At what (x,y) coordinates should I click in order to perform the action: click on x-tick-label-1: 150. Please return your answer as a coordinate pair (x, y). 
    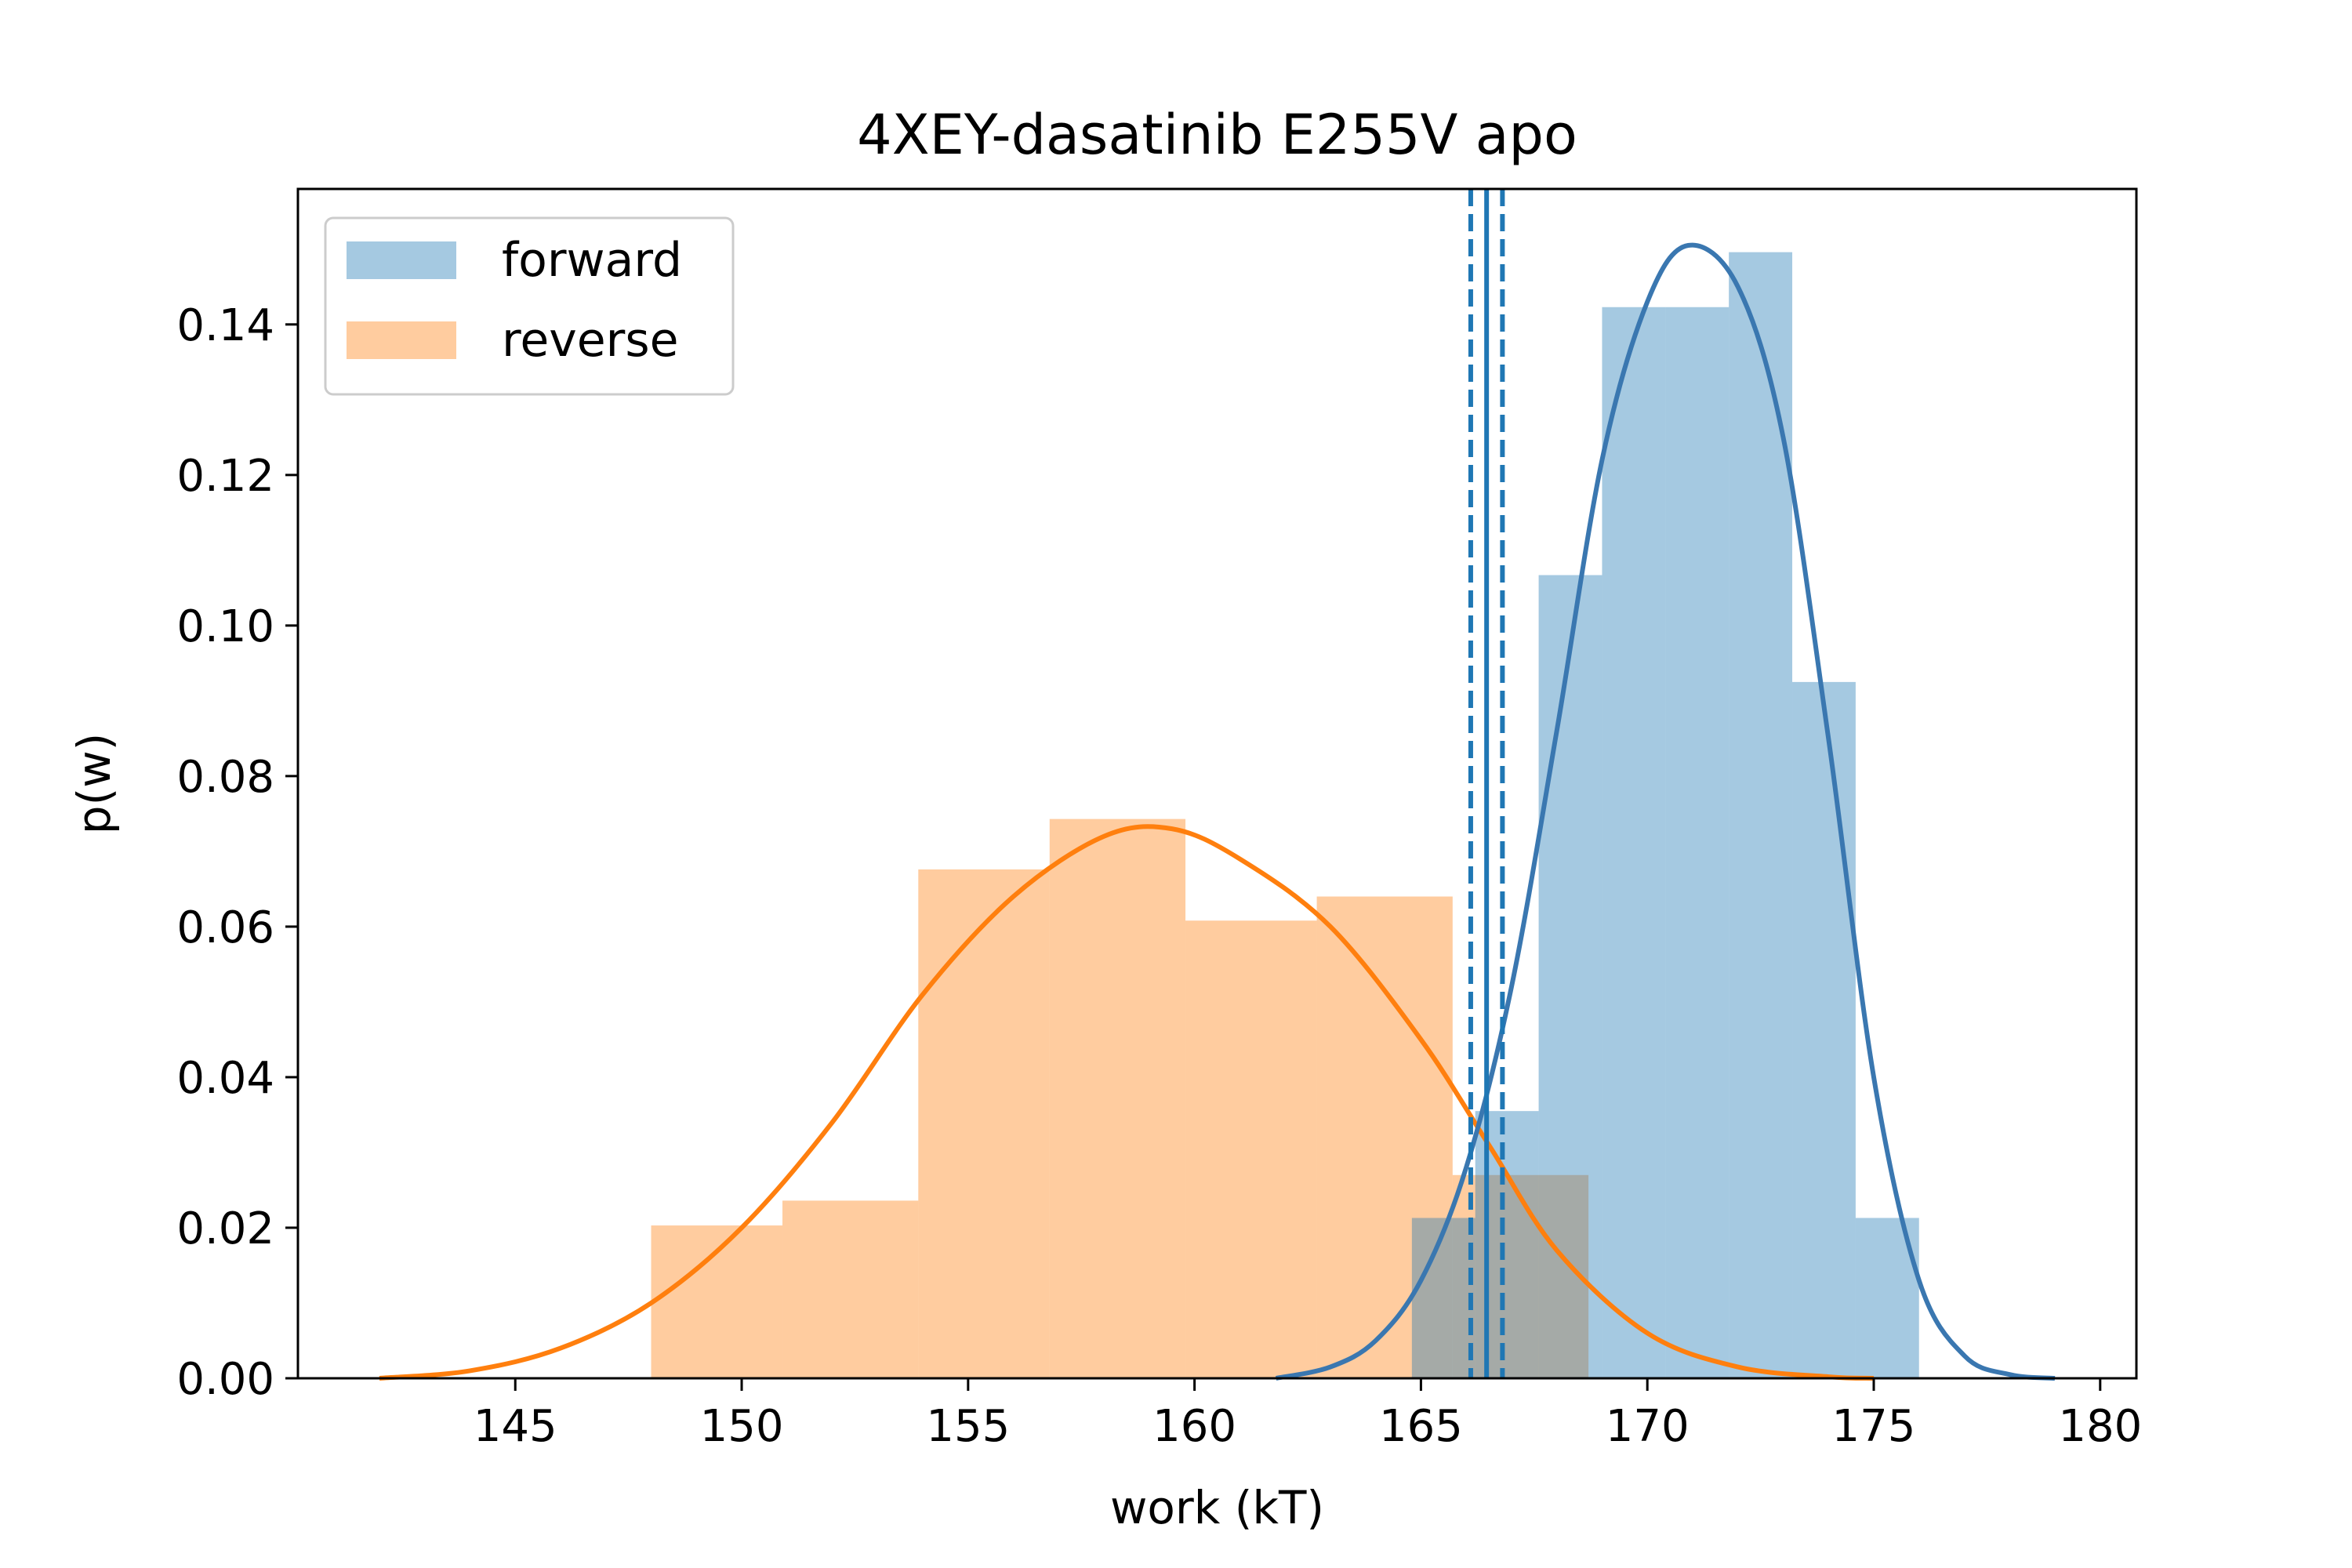
    Looking at the image, I should click on (742, 1426).